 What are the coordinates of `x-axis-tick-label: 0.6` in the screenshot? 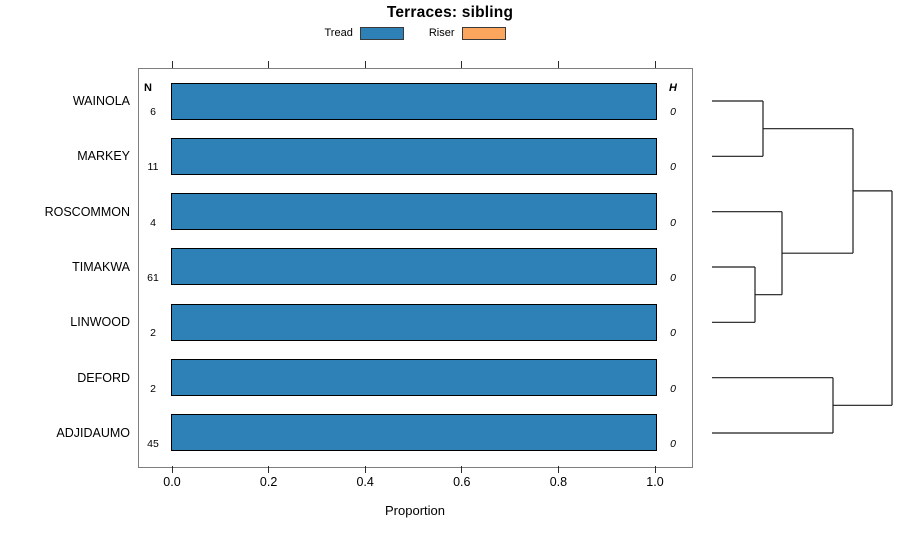 It's located at (462, 482).